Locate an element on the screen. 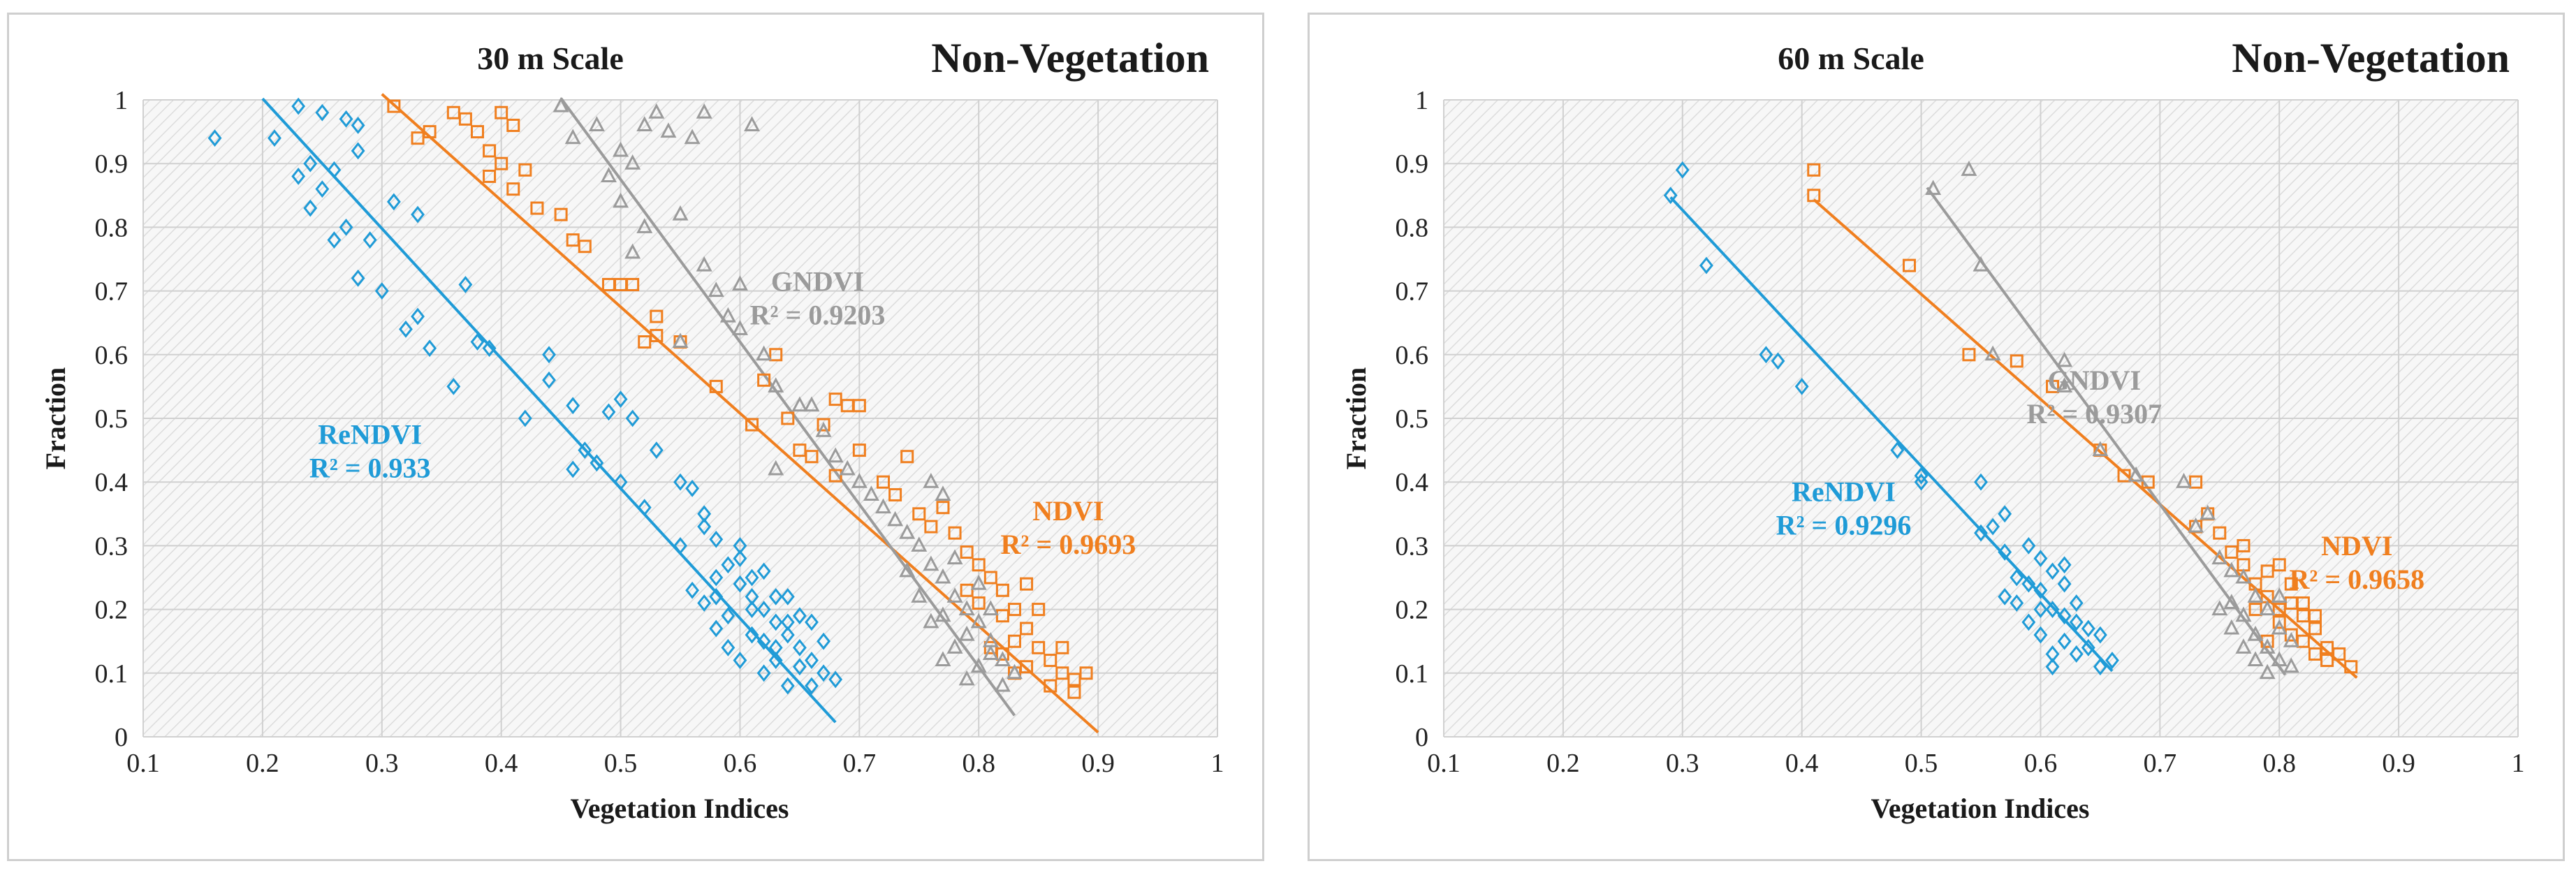 This screenshot has height=873, width=2576. gndvi-series-label: GNDVI is located at coordinates (818, 282).